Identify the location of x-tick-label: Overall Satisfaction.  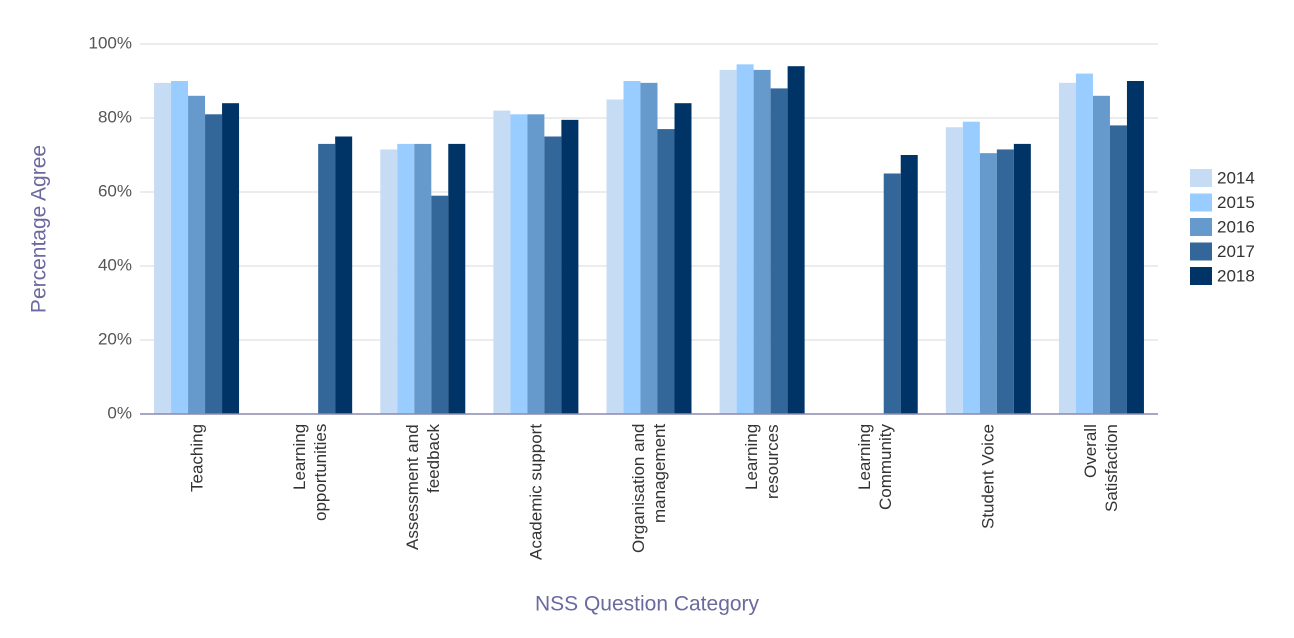
(1101, 468).